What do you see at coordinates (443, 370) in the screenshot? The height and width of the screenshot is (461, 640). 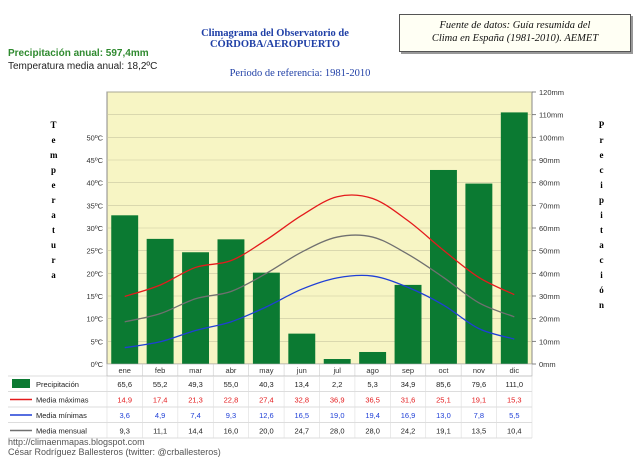 I see `month-label: oct` at bounding box center [443, 370].